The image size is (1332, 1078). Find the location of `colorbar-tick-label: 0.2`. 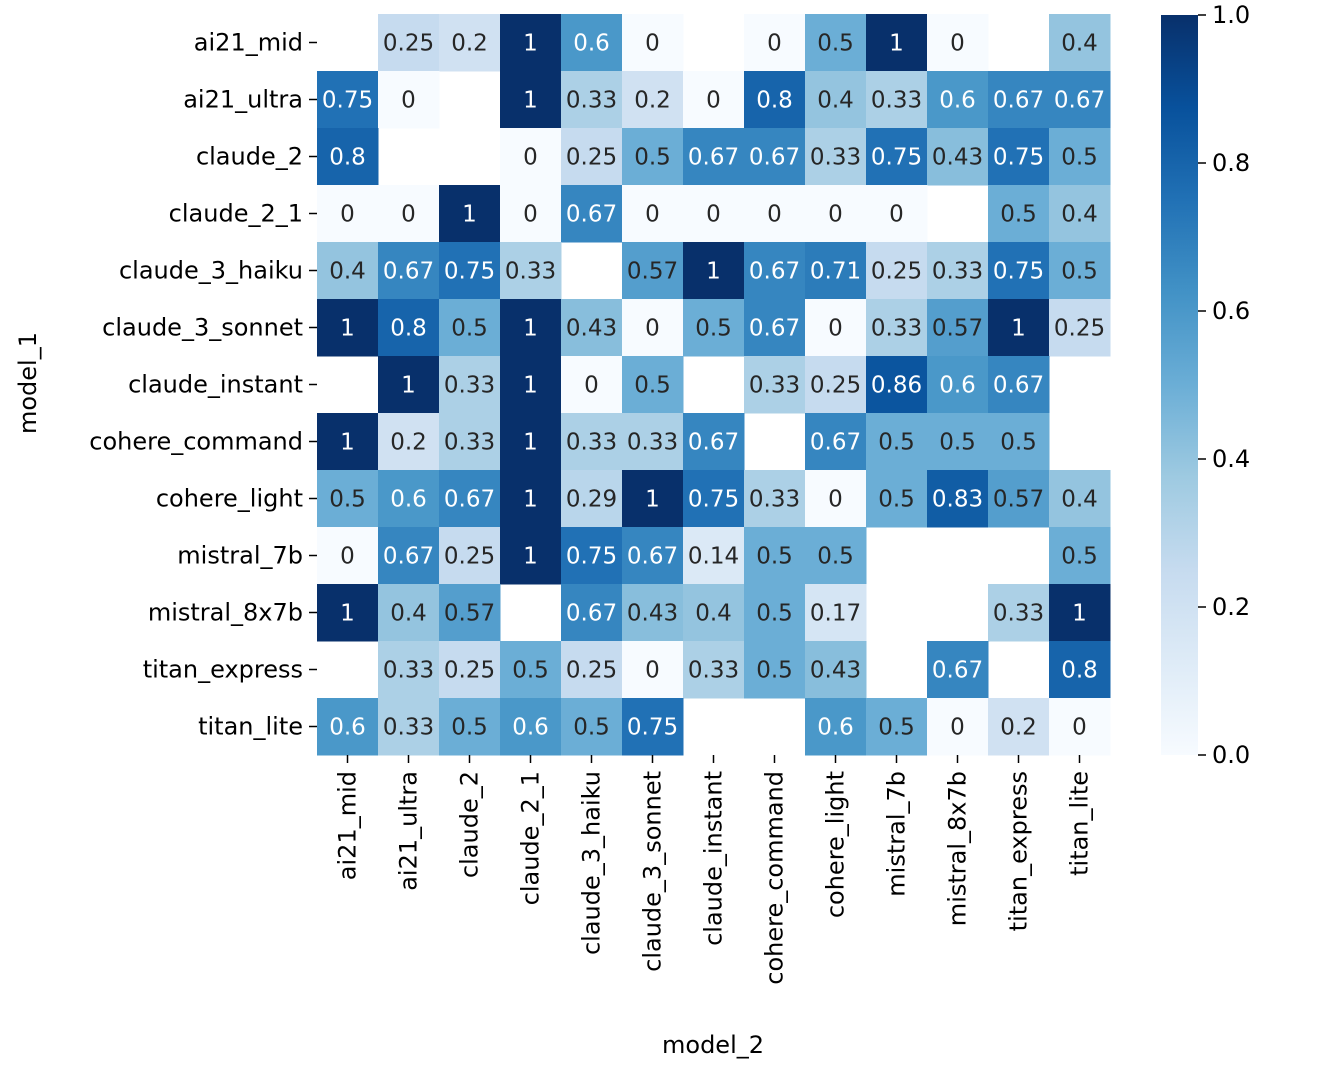

colorbar-tick-label: 0.2 is located at coordinates (1231, 607).